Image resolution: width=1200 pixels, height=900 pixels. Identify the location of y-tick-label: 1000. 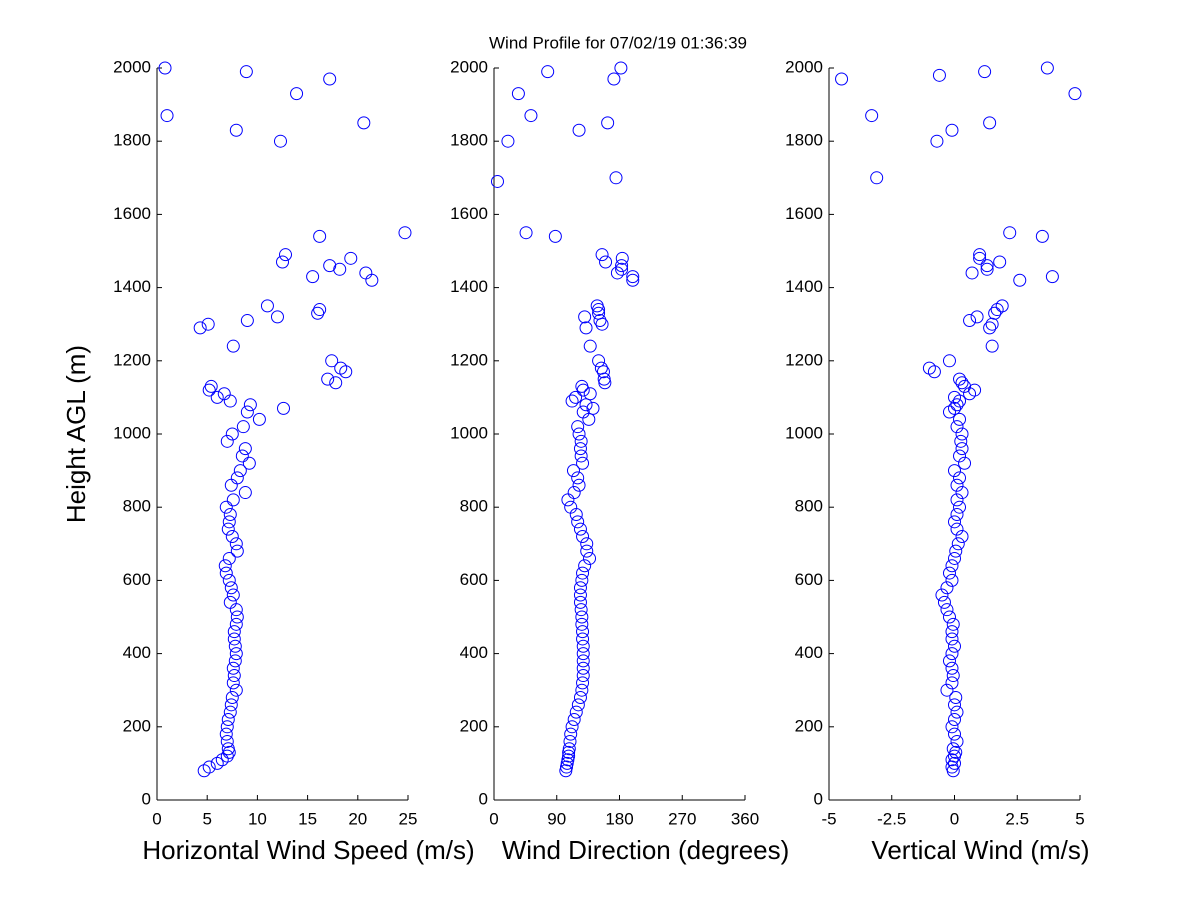
(469, 432).